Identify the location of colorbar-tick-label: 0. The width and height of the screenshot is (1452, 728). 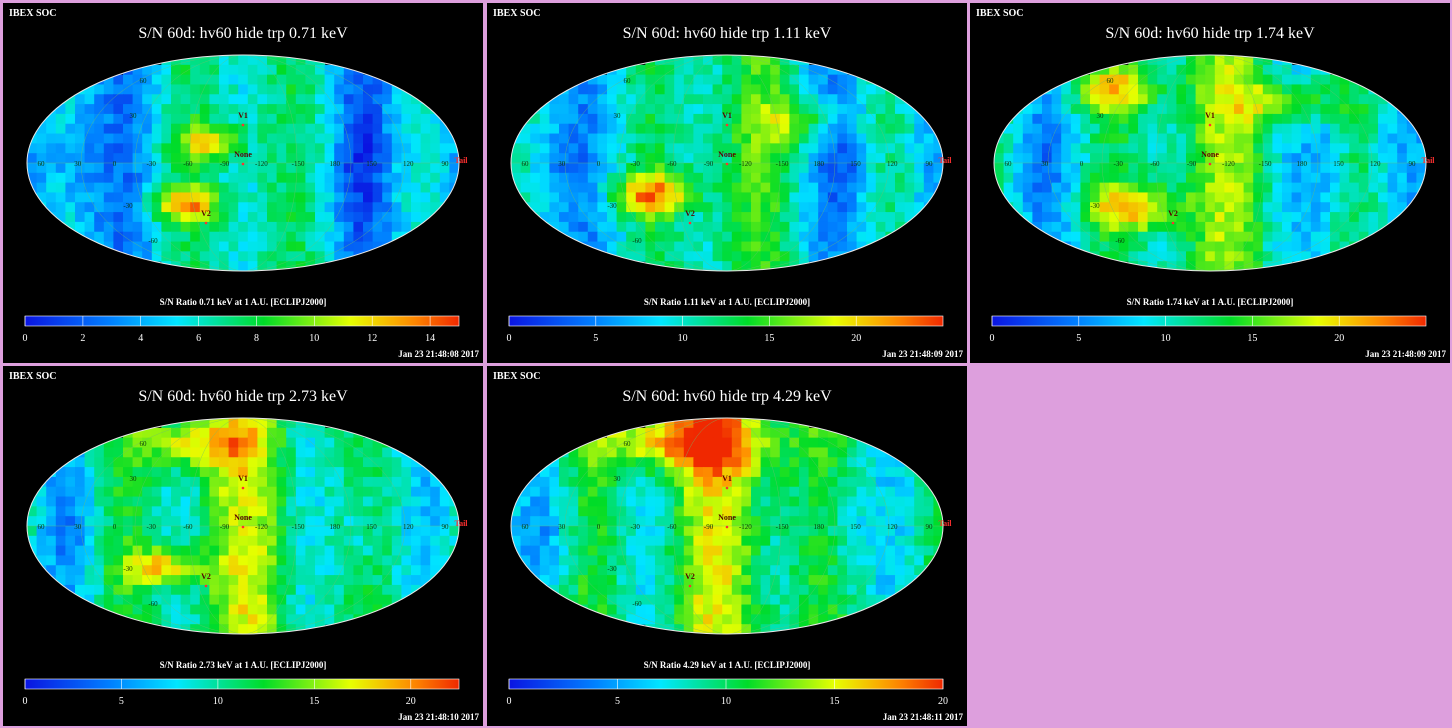
(992, 338).